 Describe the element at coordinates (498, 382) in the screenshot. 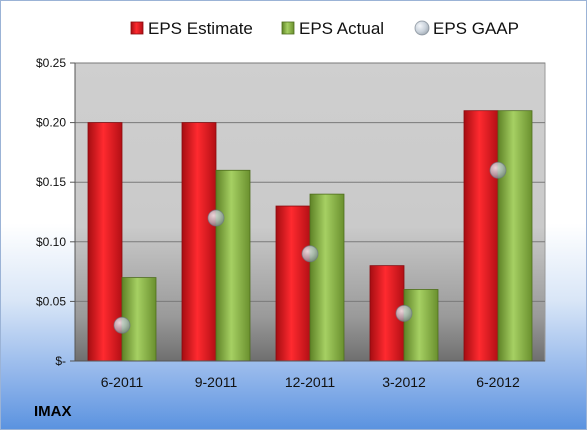

I see `x-tick-label: 6-2012` at that location.